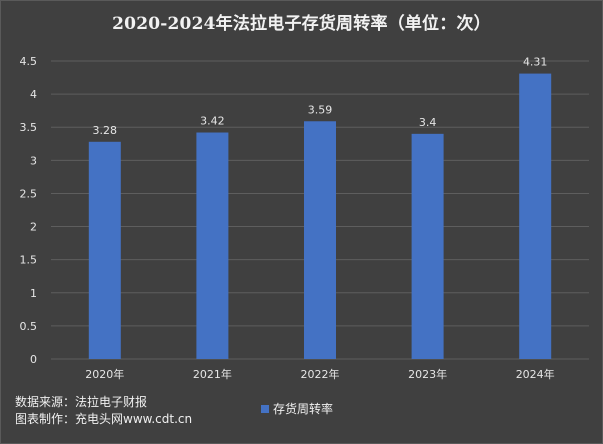 This screenshot has width=603, height=444. What do you see at coordinates (103, 411) in the screenshot?
I see `footer: 数据来源：法拉电子财报 图表制作：充电头网www.cdt.cn` at bounding box center [103, 411].